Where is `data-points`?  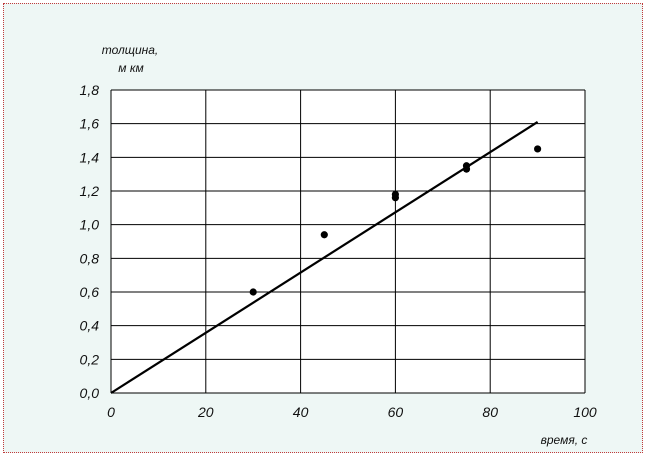
data-points is located at coordinates (395, 220).